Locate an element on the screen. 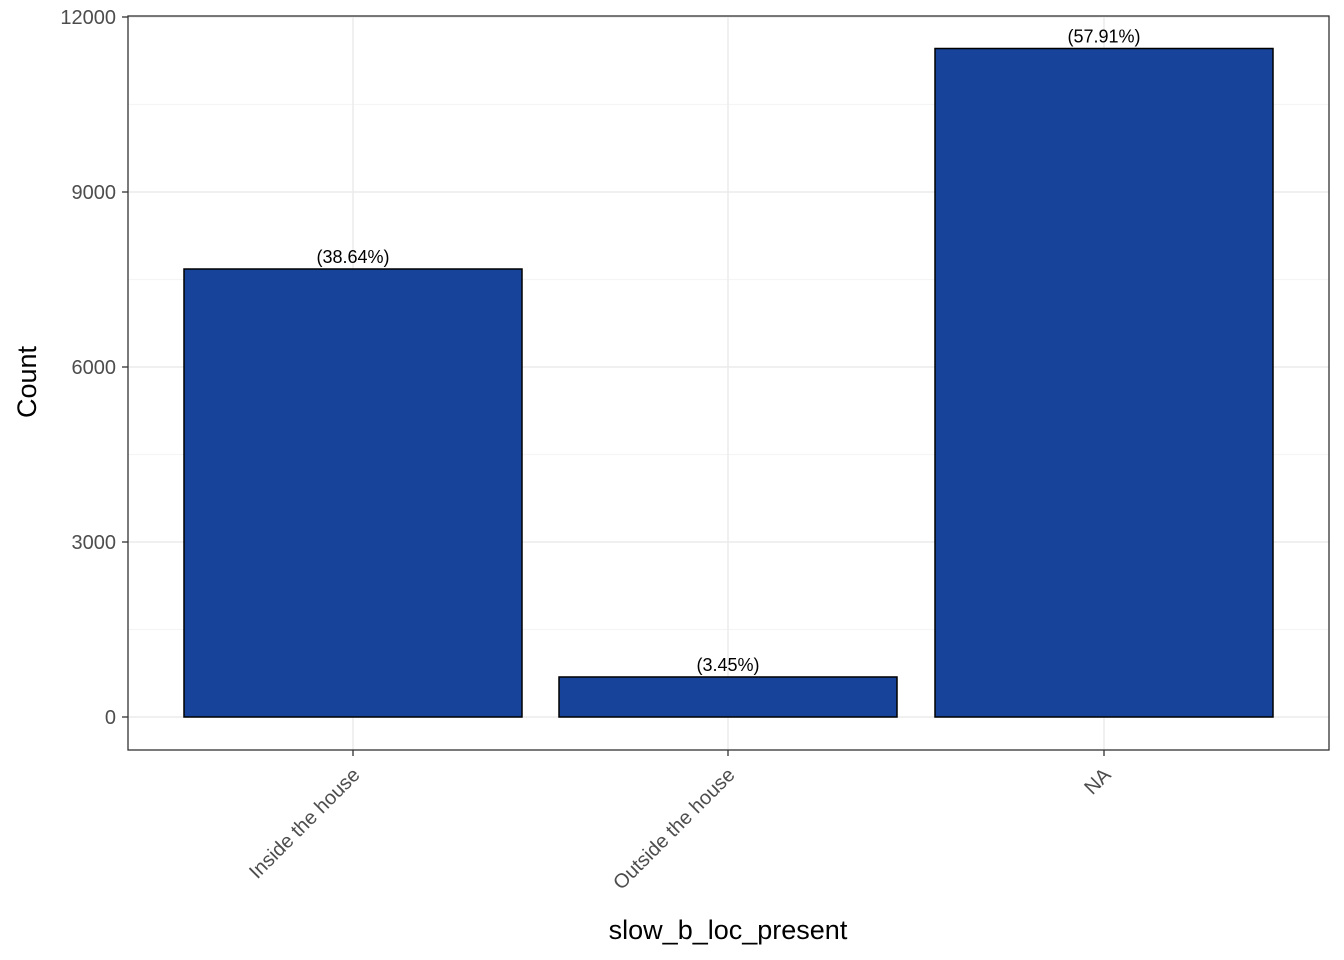  x-axis-title: slow_b_loc_present is located at coordinates (728, 930).